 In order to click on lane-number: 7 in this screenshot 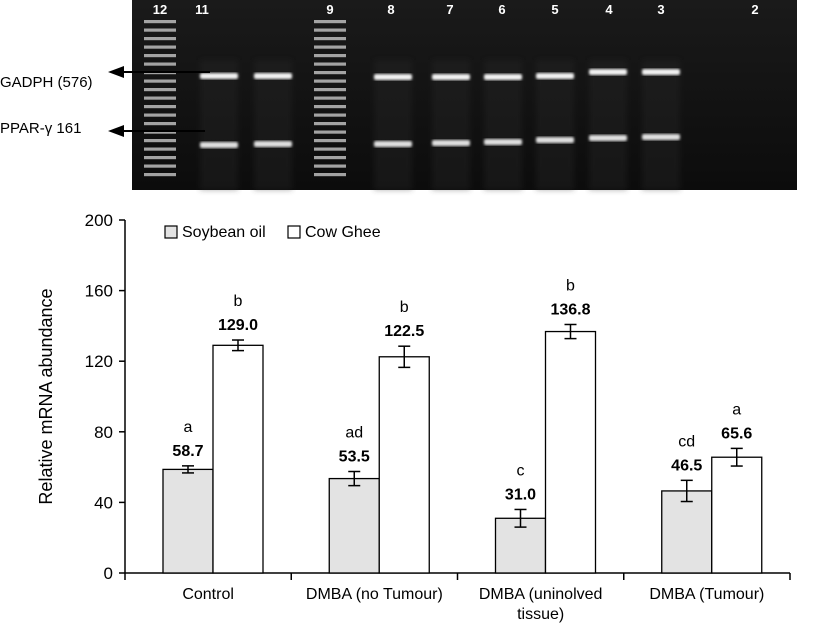, I will do `click(449, 9)`.